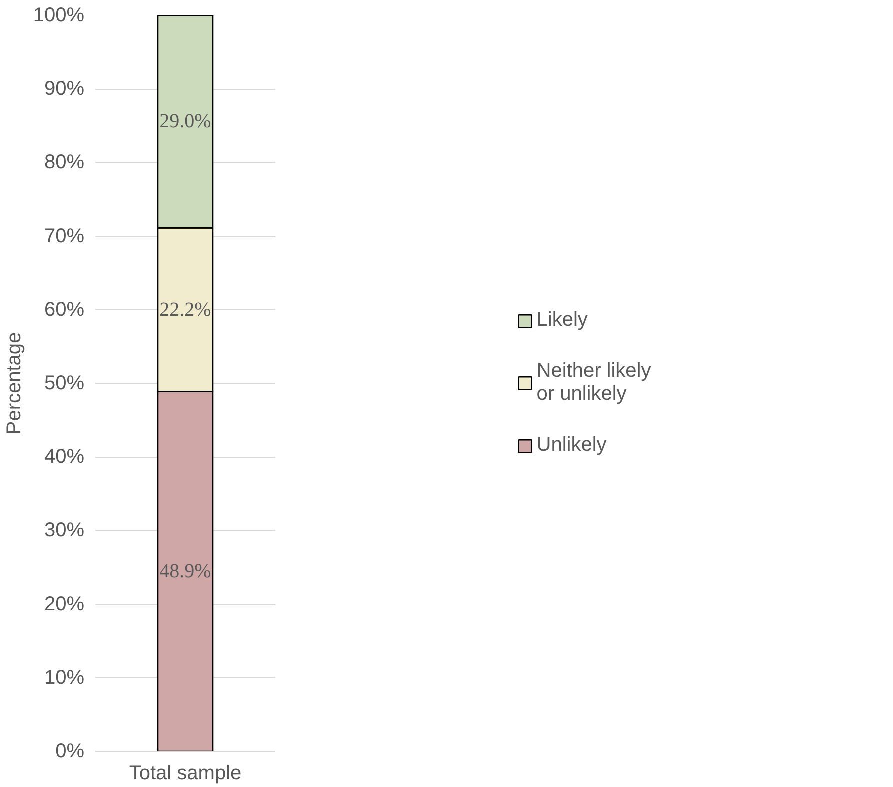 This screenshot has height=787, width=893. What do you see at coordinates (185, 773) in the screenshot?
I see `x-tick-label: Total sample` at bounding box center [185, 773].